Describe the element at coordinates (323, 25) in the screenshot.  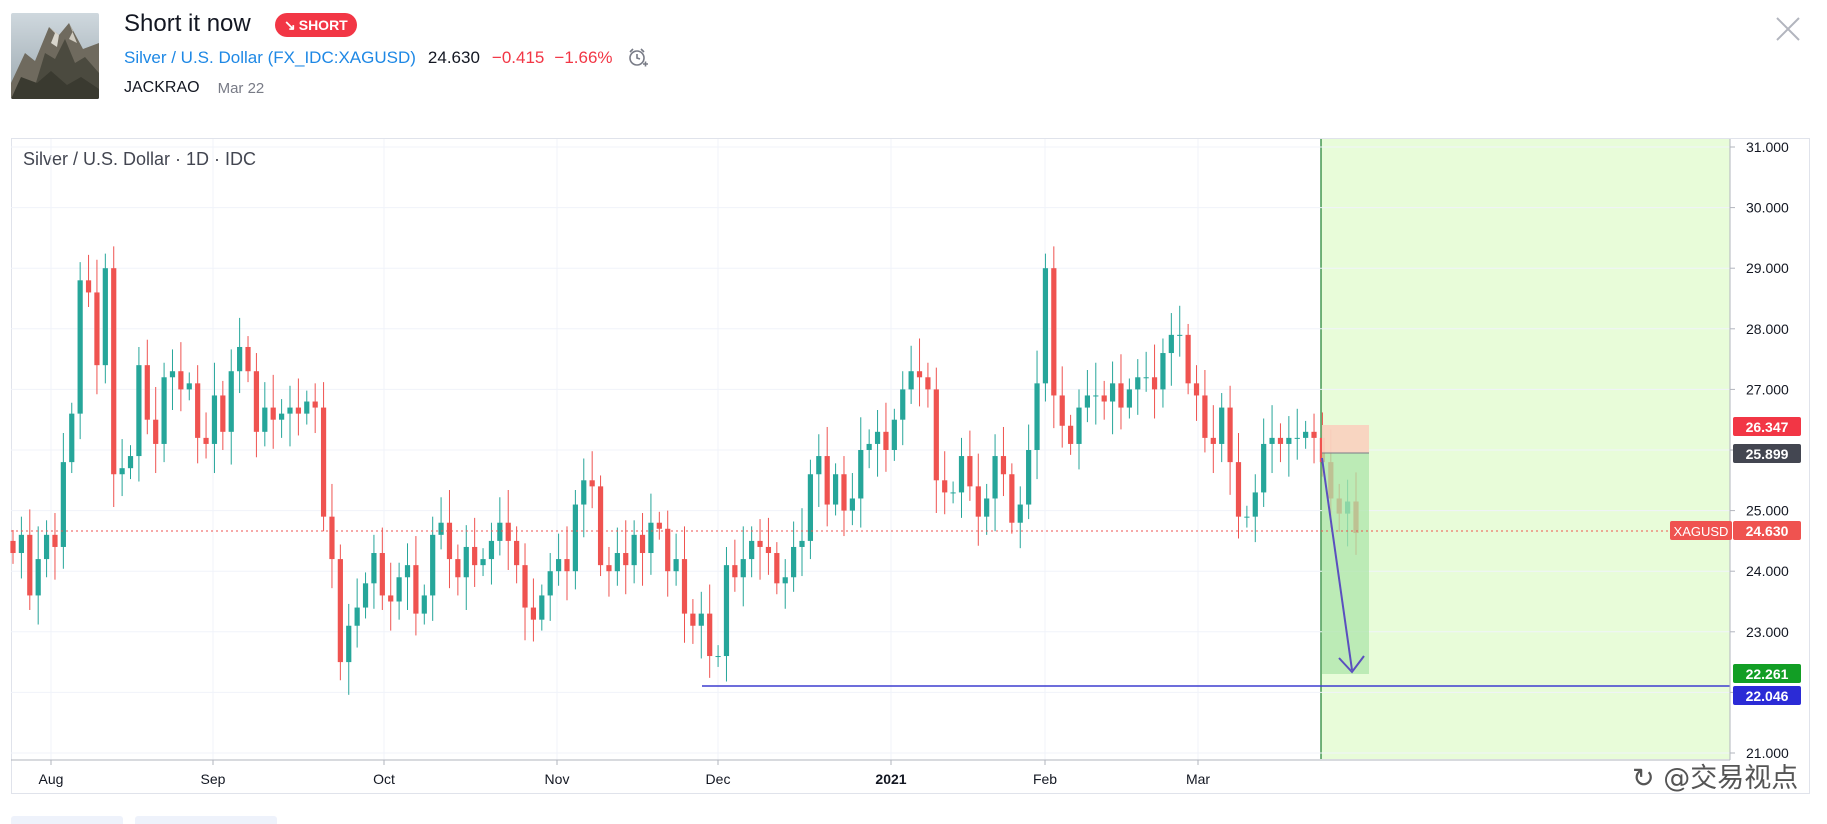
I see `badge-label: SHORT` at that location.